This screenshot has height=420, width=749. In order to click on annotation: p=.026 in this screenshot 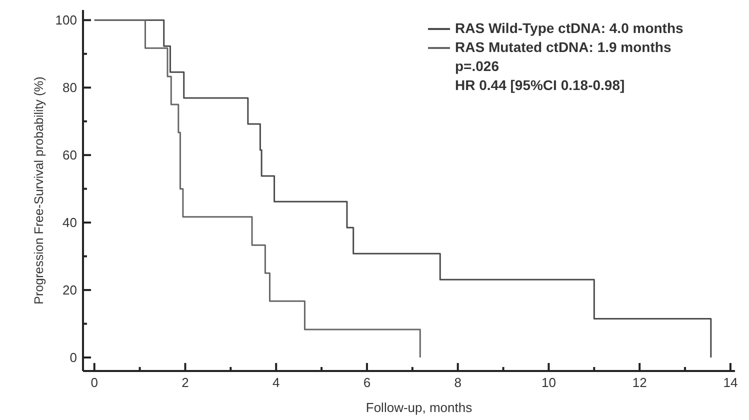, I will do `click(477, 66)`.